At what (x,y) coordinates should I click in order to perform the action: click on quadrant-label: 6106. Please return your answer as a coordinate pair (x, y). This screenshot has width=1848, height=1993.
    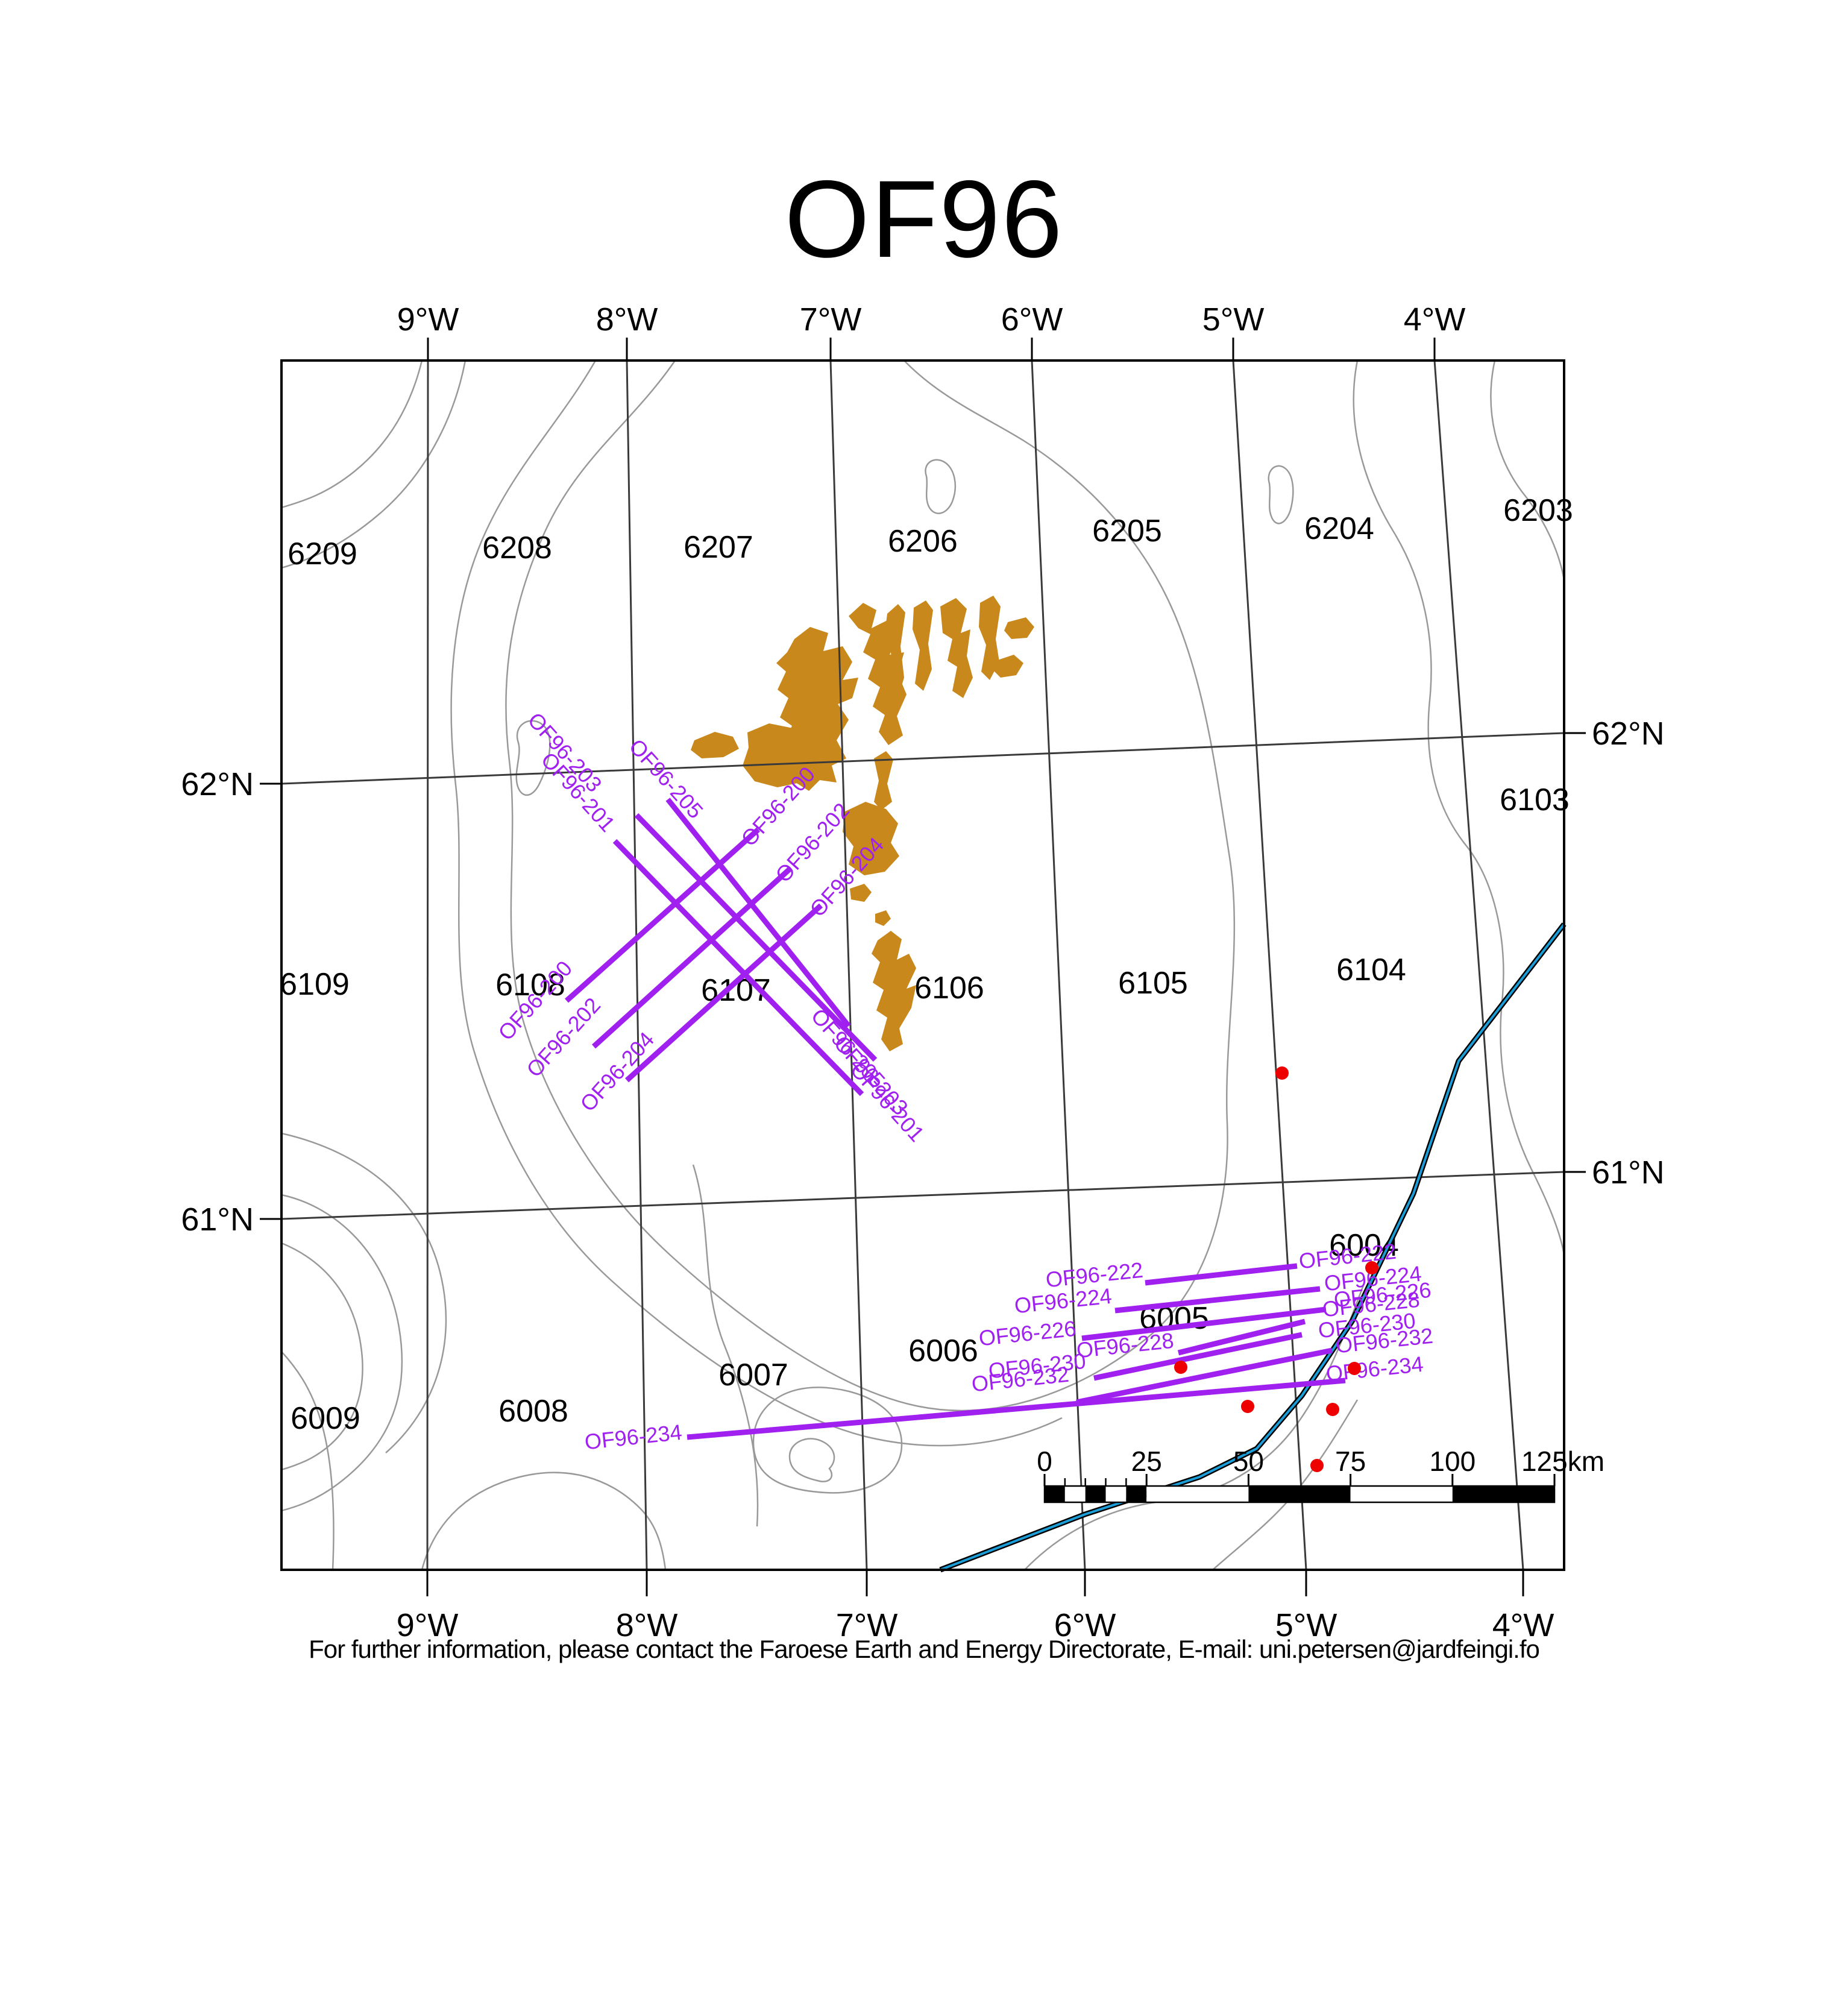
    Looking at the image, I should click on (949, 988).